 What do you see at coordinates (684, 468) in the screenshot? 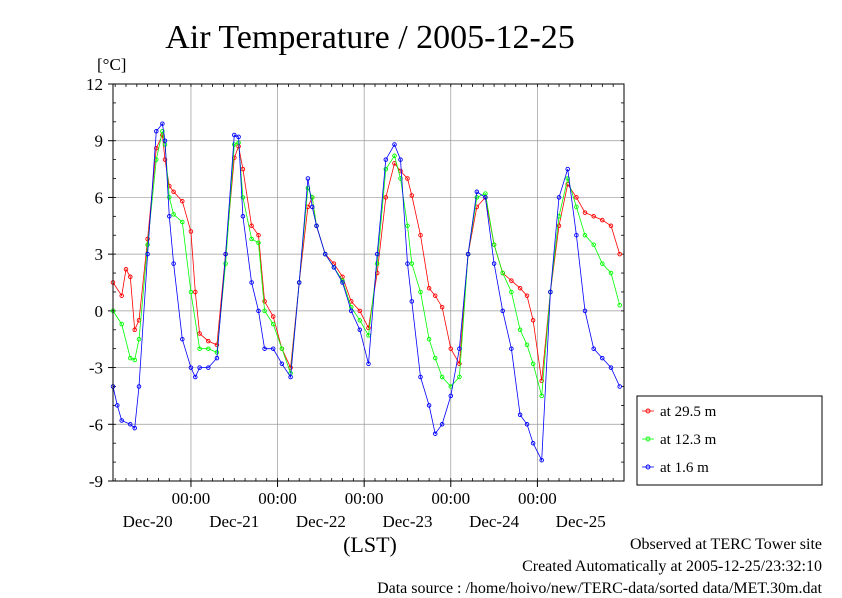
I see `legend-label: at 1.6 m` at bounding box center [684, 468].